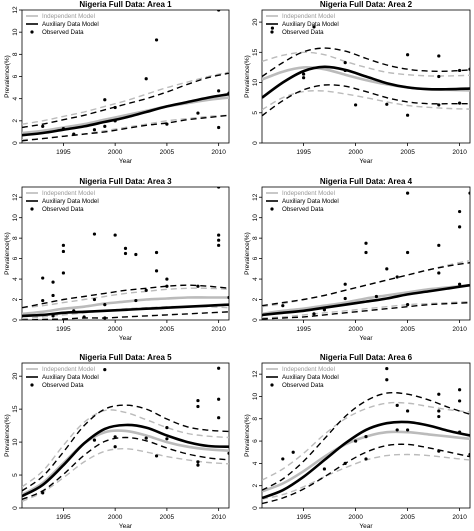 Image resolution: width=474 pixels, height=531 pixels. I want to click on independent-model-lower-line, so click(125, 475).